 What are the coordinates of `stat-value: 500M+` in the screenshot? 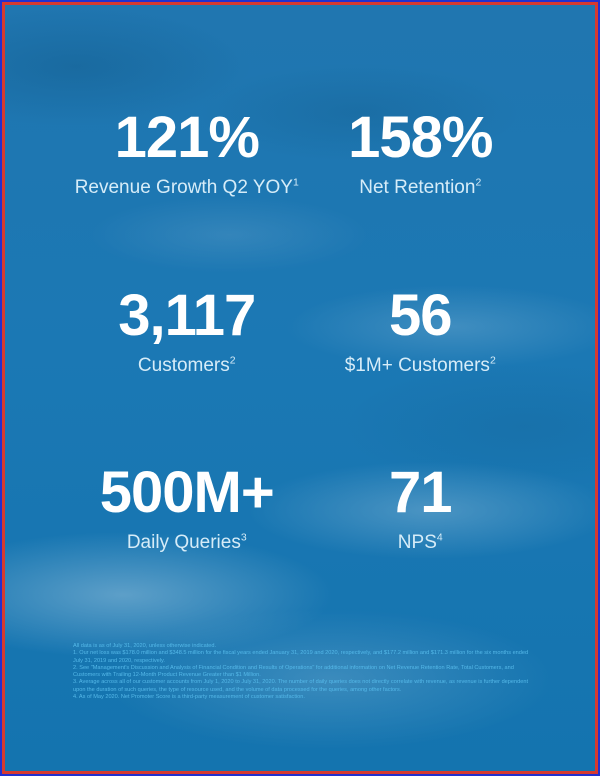 It's located at (187, 493).